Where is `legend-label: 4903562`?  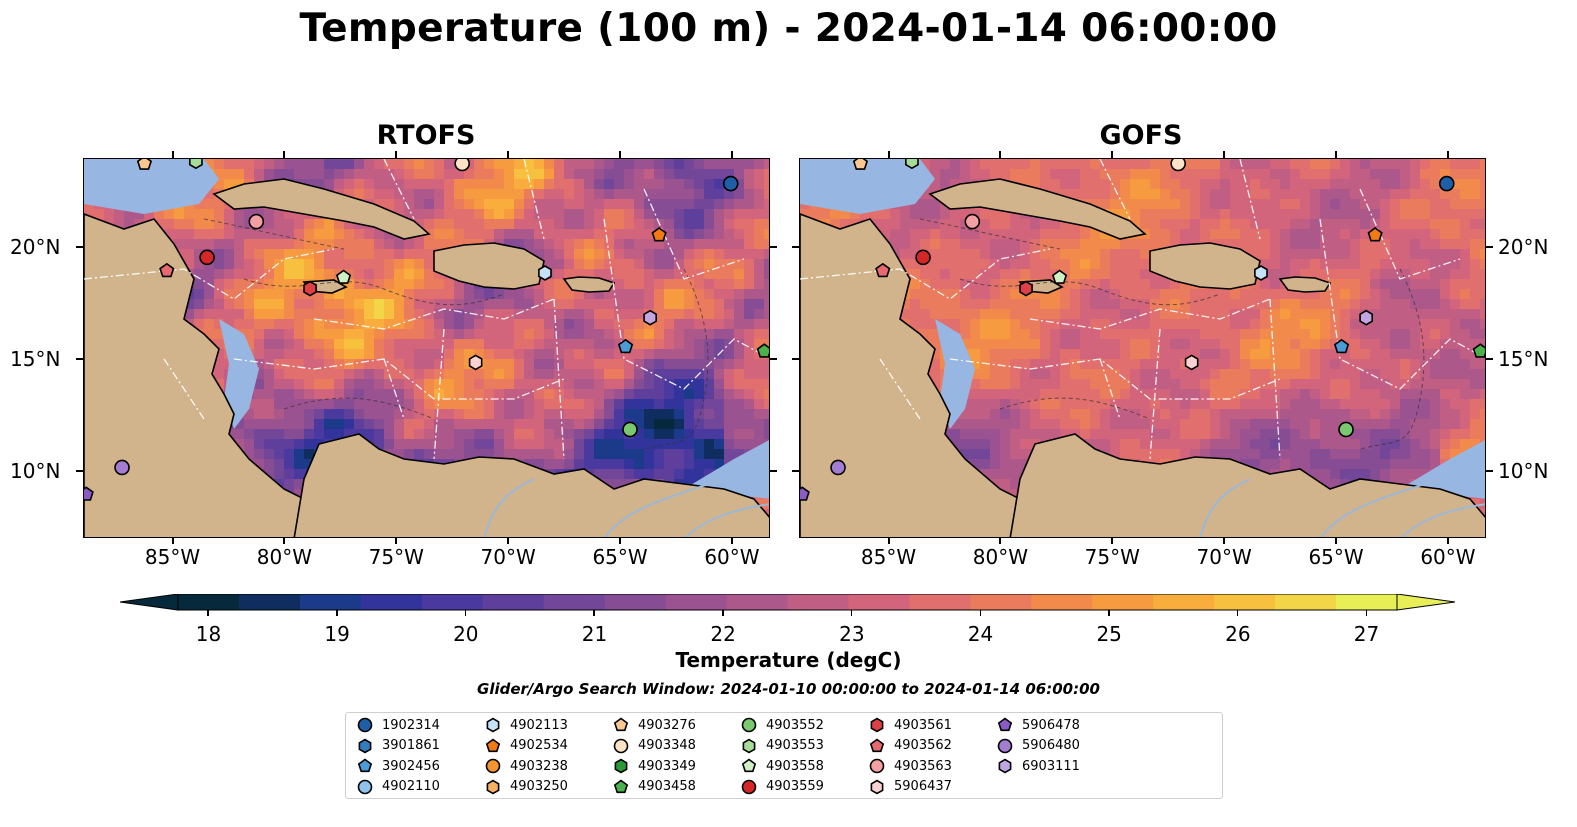 legend-label: 4903562 is located at coordinates (923, 745).